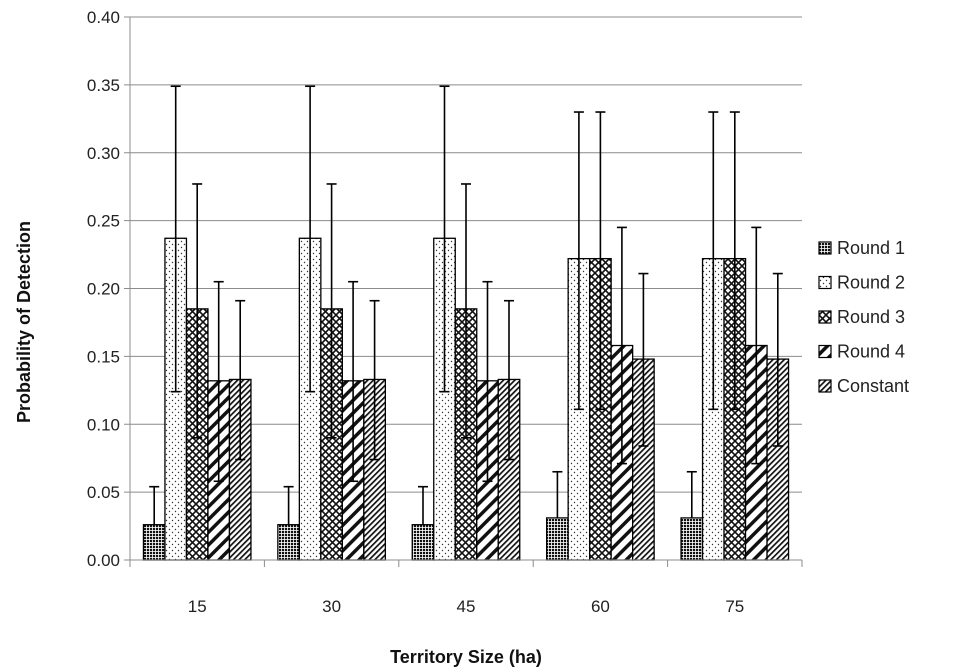 This screenshot has height=670, width=966. What do you see at coordinates (103, 356) in the screenshot?
I see `y-tick-label: 0.15` at bounding box center [103, 356].